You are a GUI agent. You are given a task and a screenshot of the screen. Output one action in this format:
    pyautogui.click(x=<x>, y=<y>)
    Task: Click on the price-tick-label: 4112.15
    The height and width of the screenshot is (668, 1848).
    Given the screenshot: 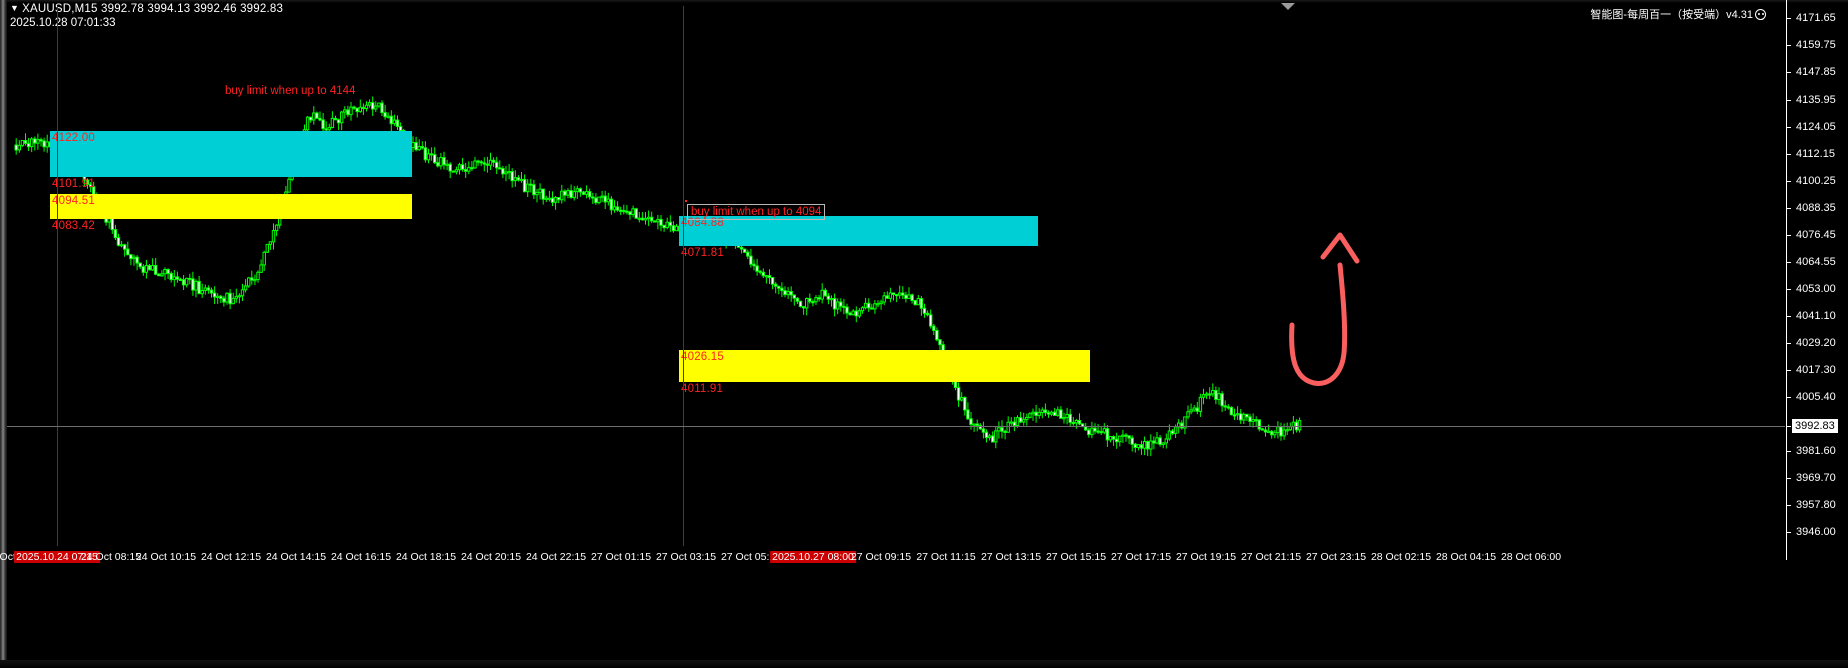 What is the action you would take?
    pyautogui.click(x=1815, y=153)
    